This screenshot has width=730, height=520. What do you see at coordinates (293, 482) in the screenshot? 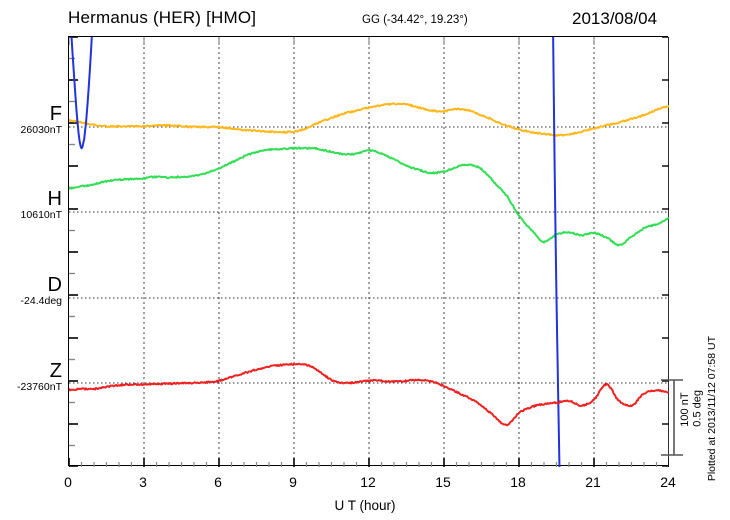
I see `x-tick-label: 9` at bounding box center [293, 482].